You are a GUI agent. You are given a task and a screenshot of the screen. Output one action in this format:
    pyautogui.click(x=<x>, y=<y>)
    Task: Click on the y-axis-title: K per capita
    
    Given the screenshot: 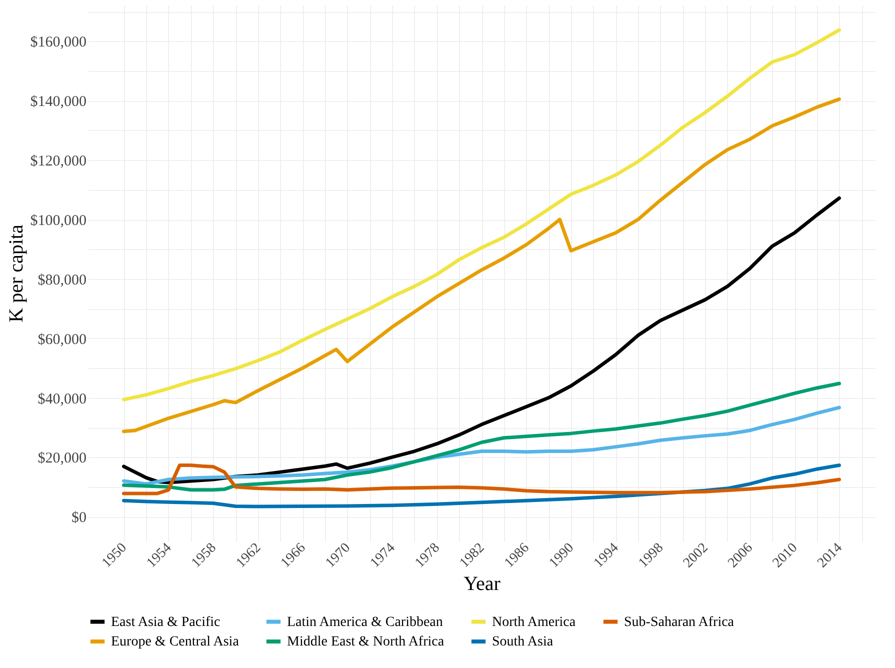 What is the action you would take?
    pyautogui.click(x=16, y=273)
    